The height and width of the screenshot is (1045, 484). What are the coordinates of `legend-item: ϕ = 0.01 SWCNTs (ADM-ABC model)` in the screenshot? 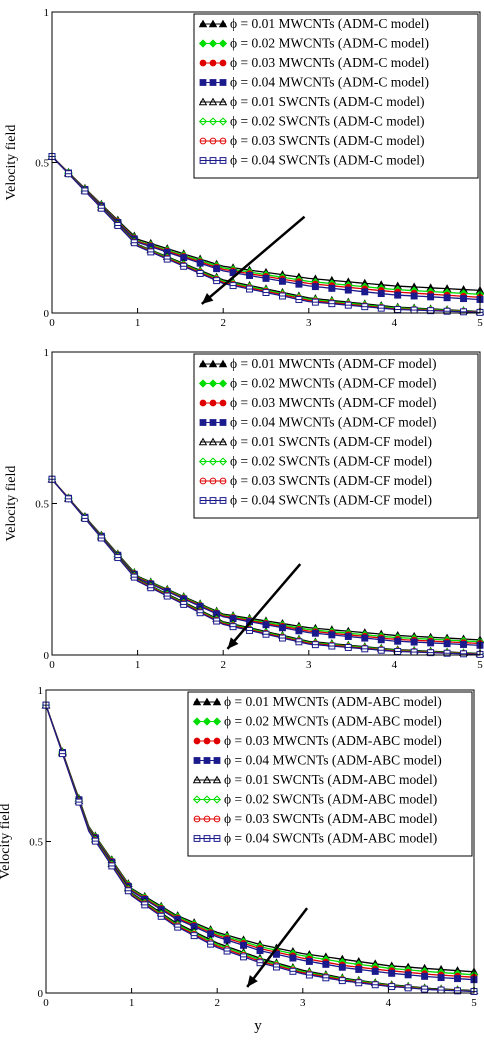 It's located at (314, 779).